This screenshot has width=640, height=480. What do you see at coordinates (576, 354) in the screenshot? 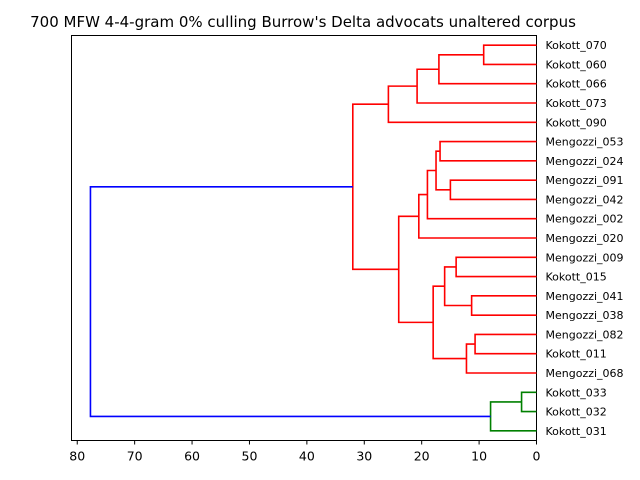
I see `leaf-label: Kokott_011` at bounding box center [576, 354].